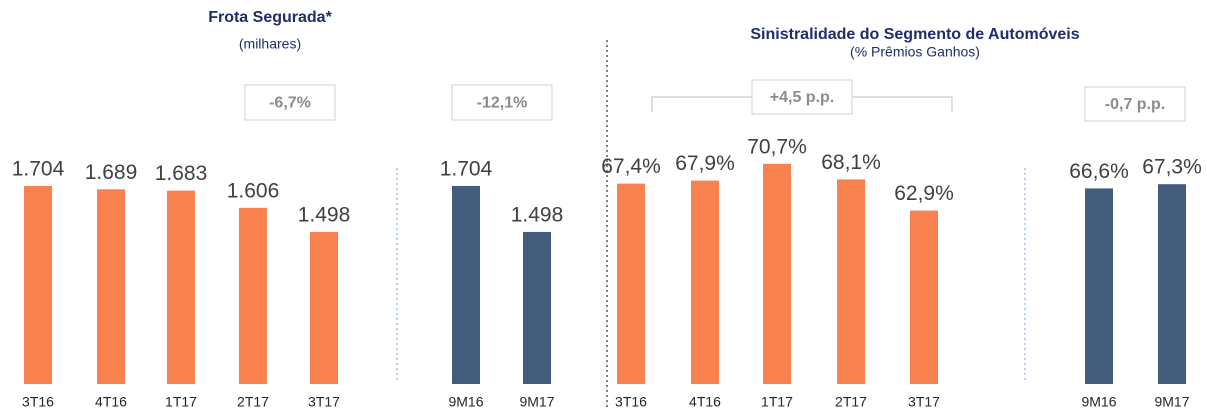  I want to click on value-label: 70,7%, so click(777, 146).